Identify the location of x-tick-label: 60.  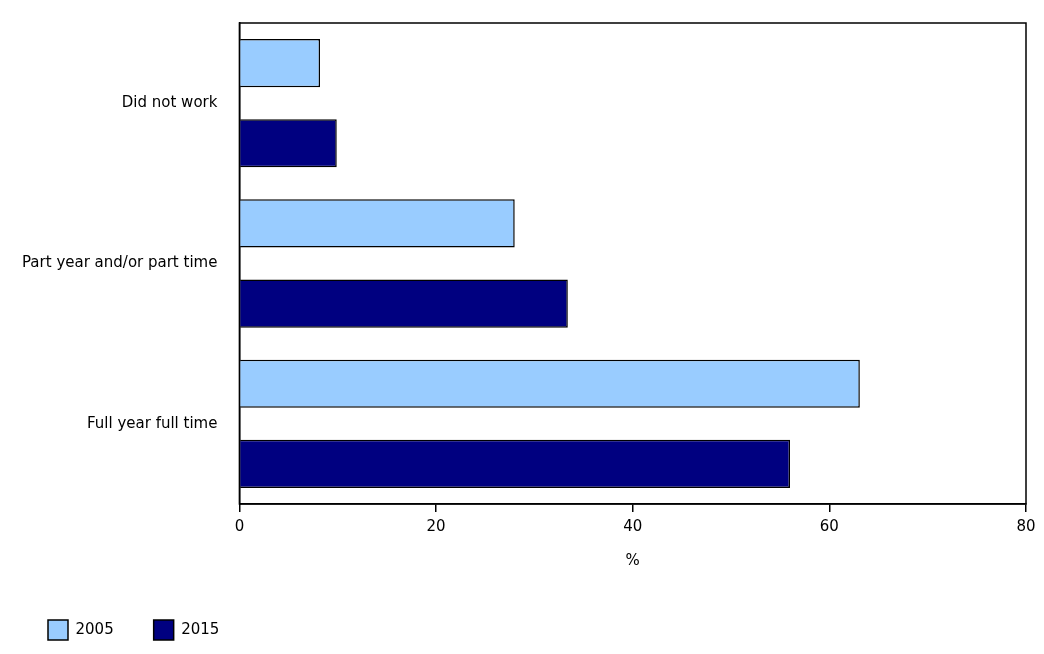
(829, 525).